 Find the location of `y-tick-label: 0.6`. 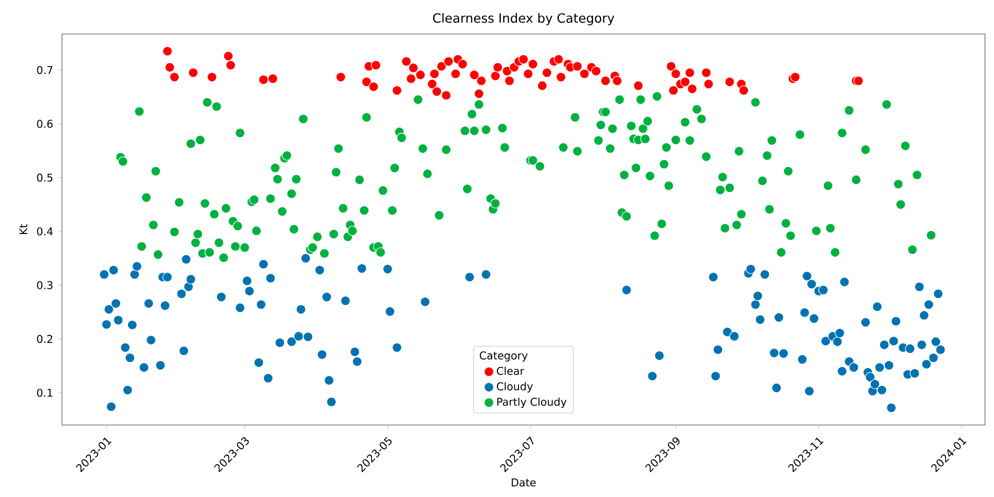

y-tick-label: 0.6 is located at coordinates (45, 124).